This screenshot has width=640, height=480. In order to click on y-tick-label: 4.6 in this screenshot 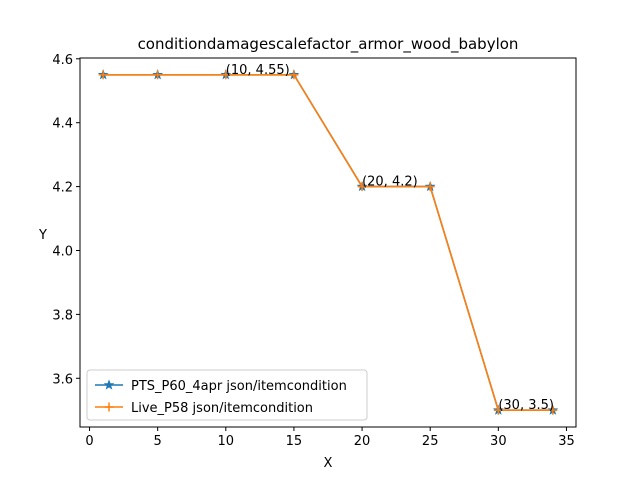, I will do `click(62, 60)`.